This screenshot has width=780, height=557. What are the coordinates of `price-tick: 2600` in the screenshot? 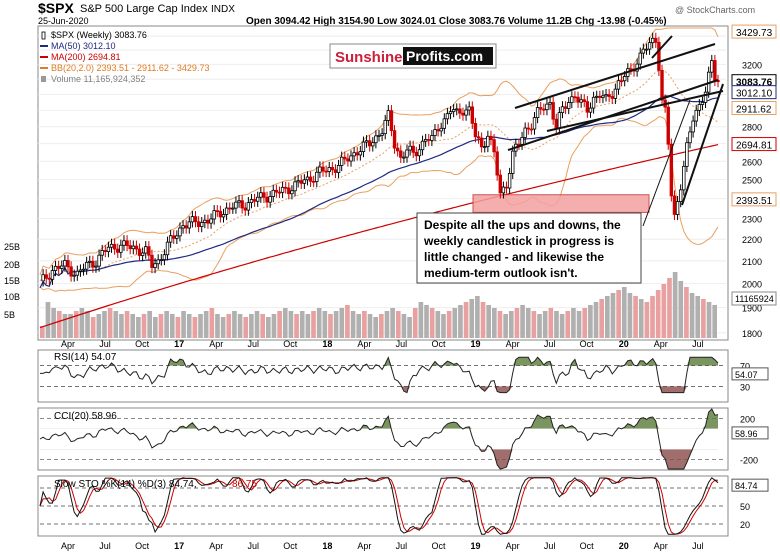 It's located at (752, 162).